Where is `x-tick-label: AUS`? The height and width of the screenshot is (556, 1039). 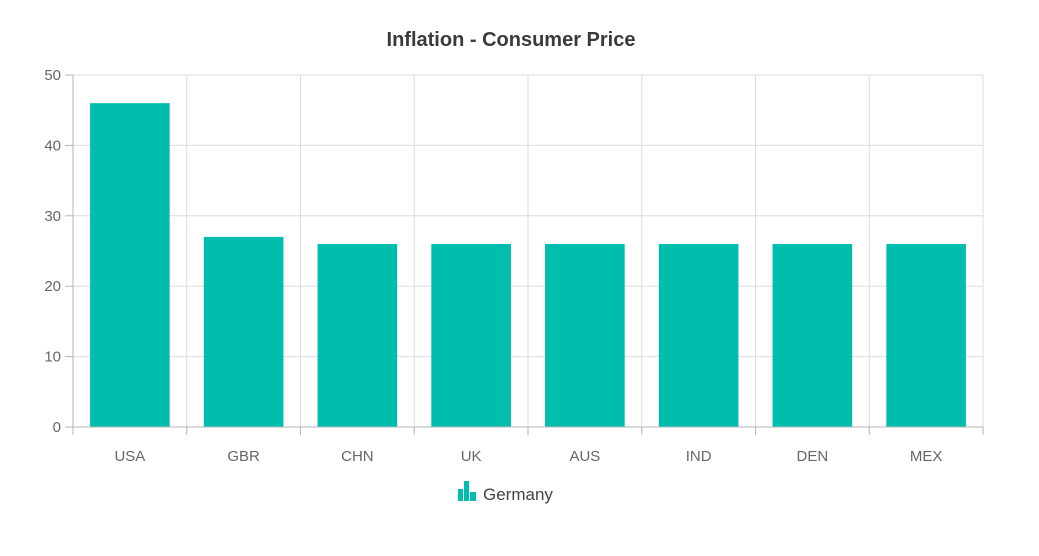 x-tick-label: AUS is located at coordinates (584, 456).